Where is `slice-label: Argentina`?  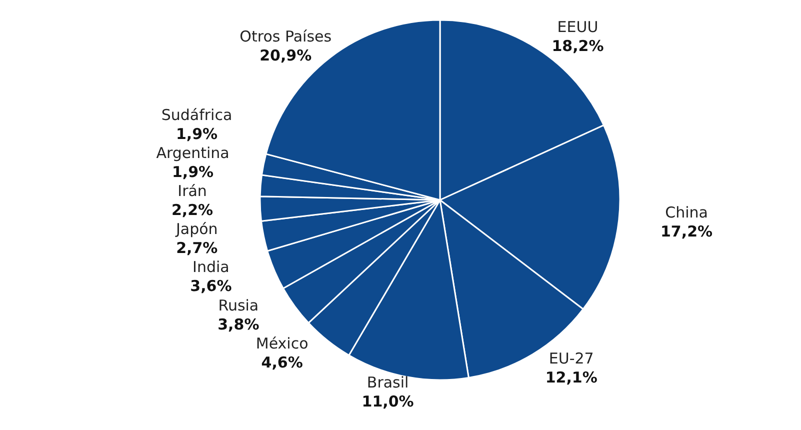
slice-label: Argentina is located at coordinates (193, 153).